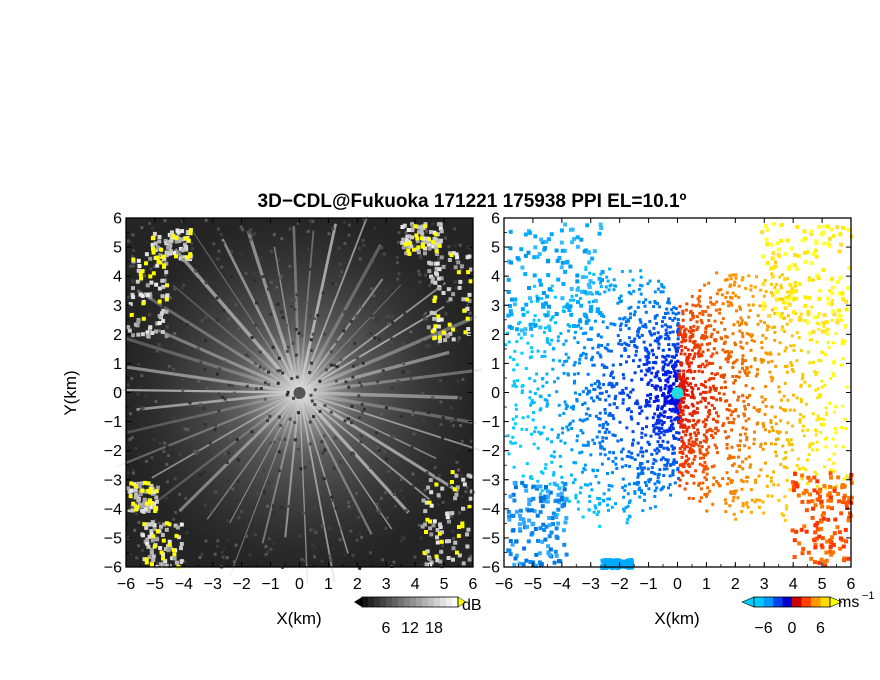 Image resolution: width=880 pixels, height=680 pixels. I want to click on snr-ray, so click(390, 421).